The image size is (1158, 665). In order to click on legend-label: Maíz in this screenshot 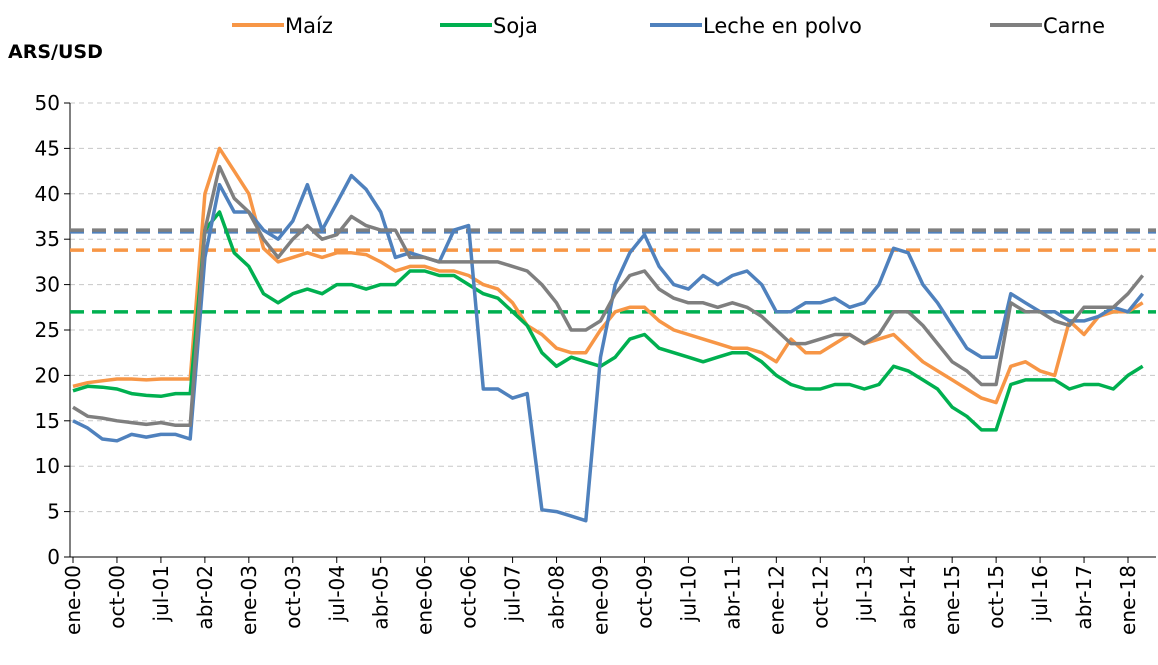, I will do `click(309, 26)`.